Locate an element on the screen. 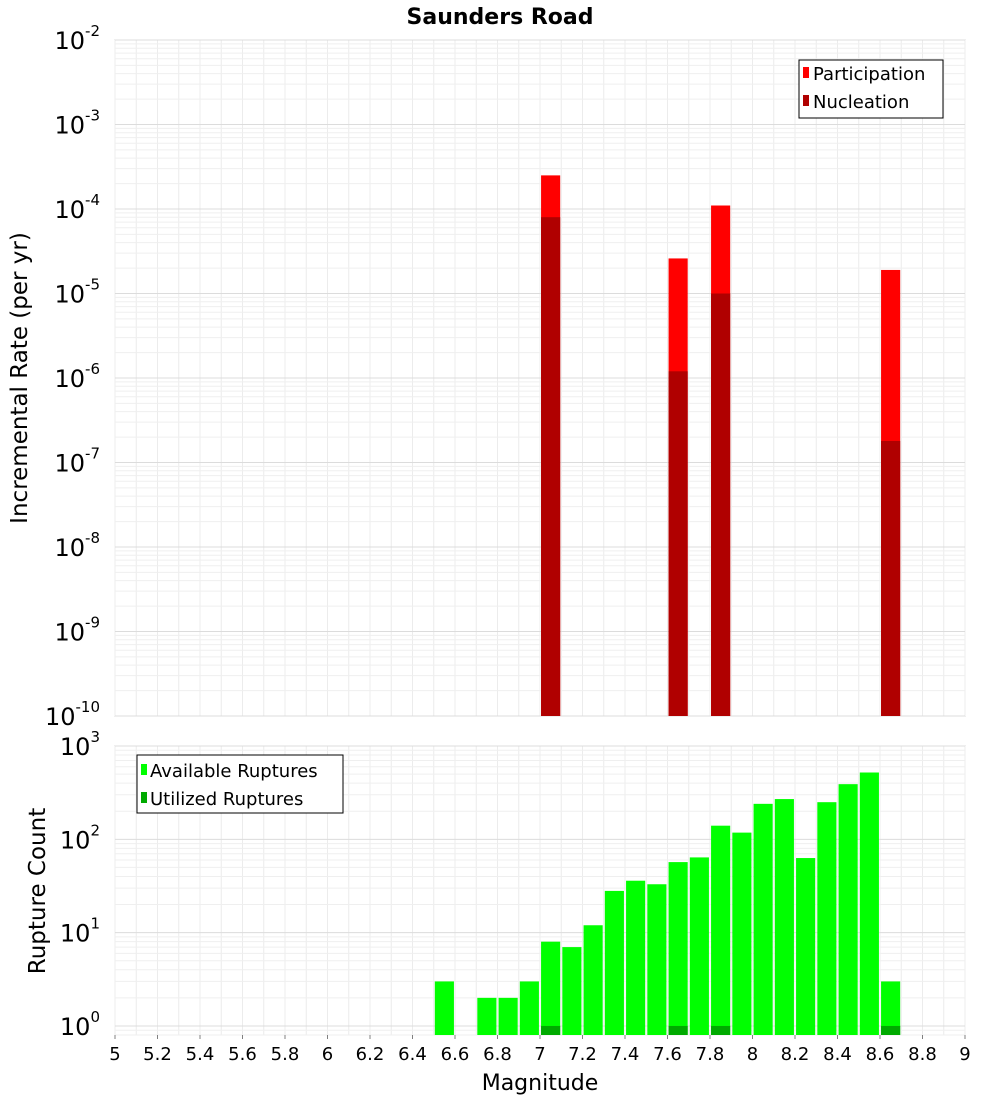  legend-utilized-label: Utilized Ruptures is located at coordinates (226, 799).